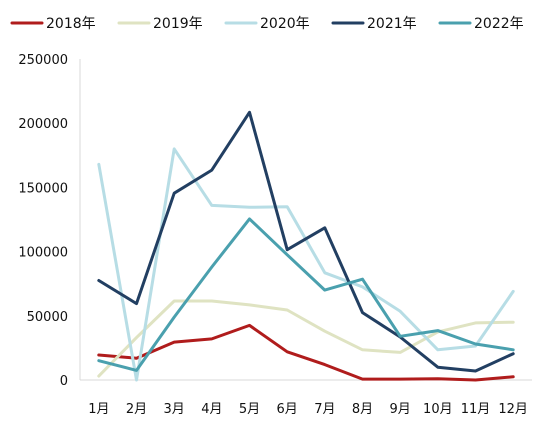 This screenshot has height=429, width=550. What do you see at coordinates (136, 409) in the screenshot?
I see `x-tick-label: 2月` at bounding box center [136, 409].